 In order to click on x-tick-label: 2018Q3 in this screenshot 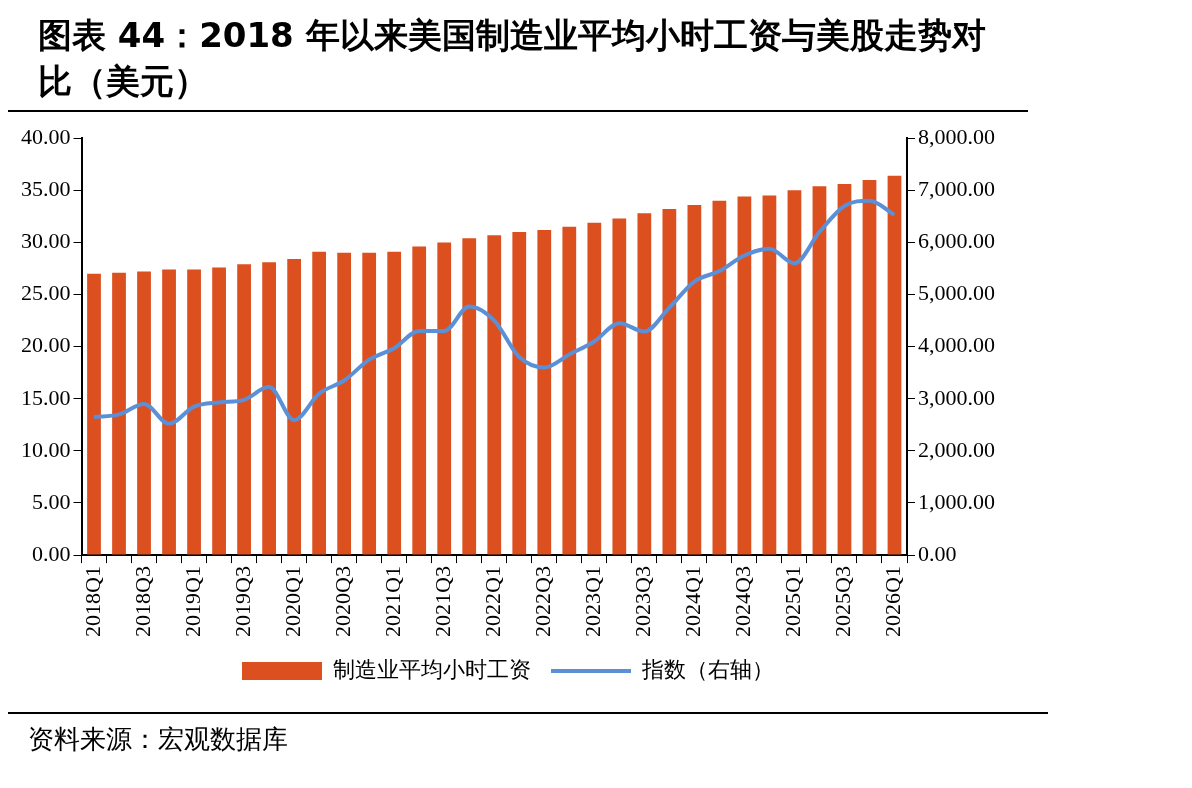, I will do `click(142, 601)`.